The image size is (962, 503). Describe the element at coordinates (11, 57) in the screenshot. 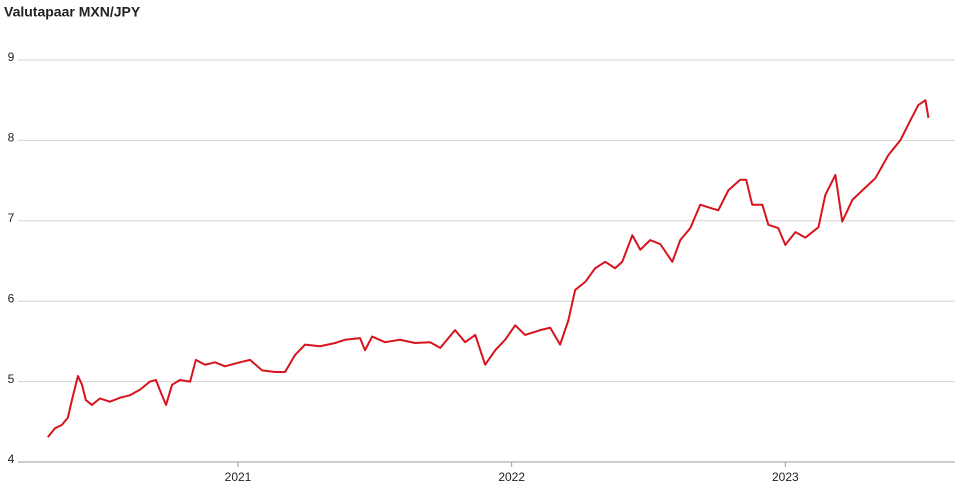

I see `y-tick-label: 9` at that location.